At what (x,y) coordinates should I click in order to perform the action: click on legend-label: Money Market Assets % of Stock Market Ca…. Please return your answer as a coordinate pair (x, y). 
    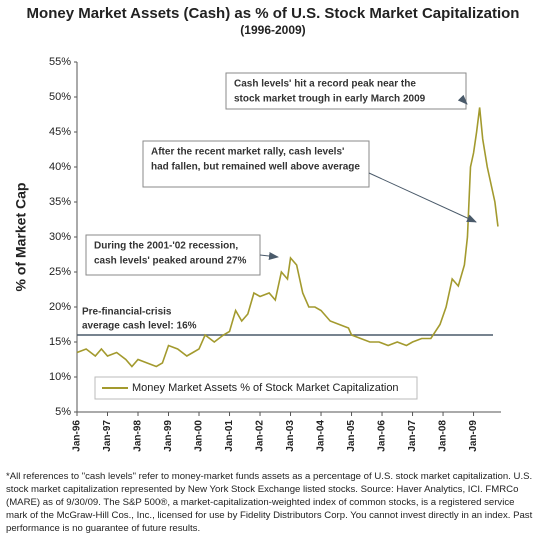
    Looking at the image, I should click on (265, 388).